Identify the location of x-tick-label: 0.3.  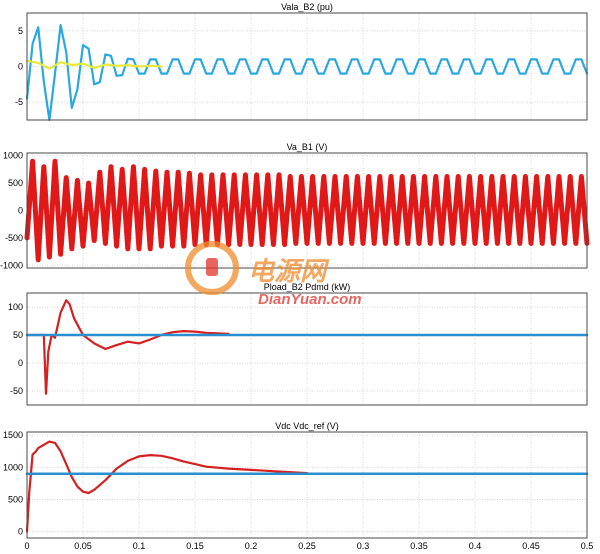
(363, 546).